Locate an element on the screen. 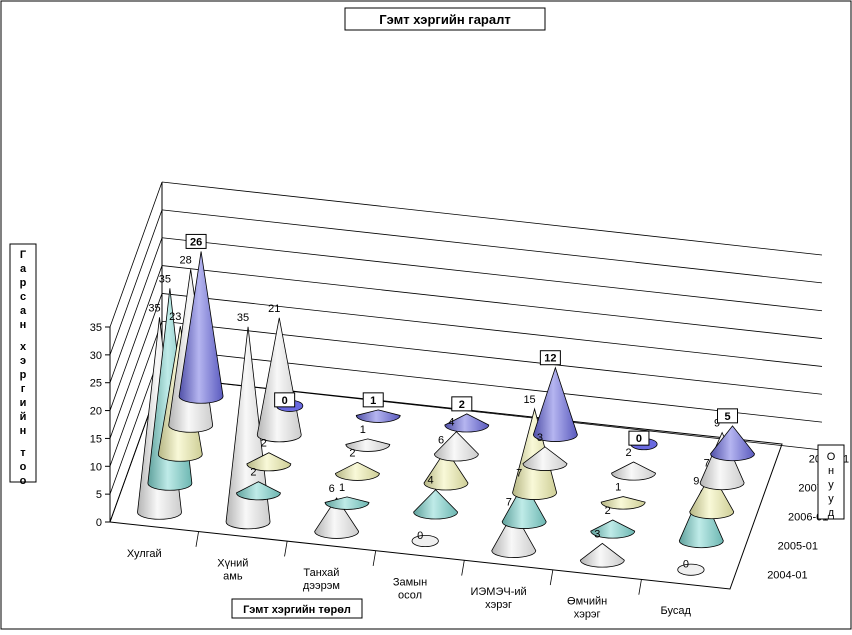 Image resolution: width=852 pixels, height=635 pixels. z-title-char: н is located at coordinates (831, 471).